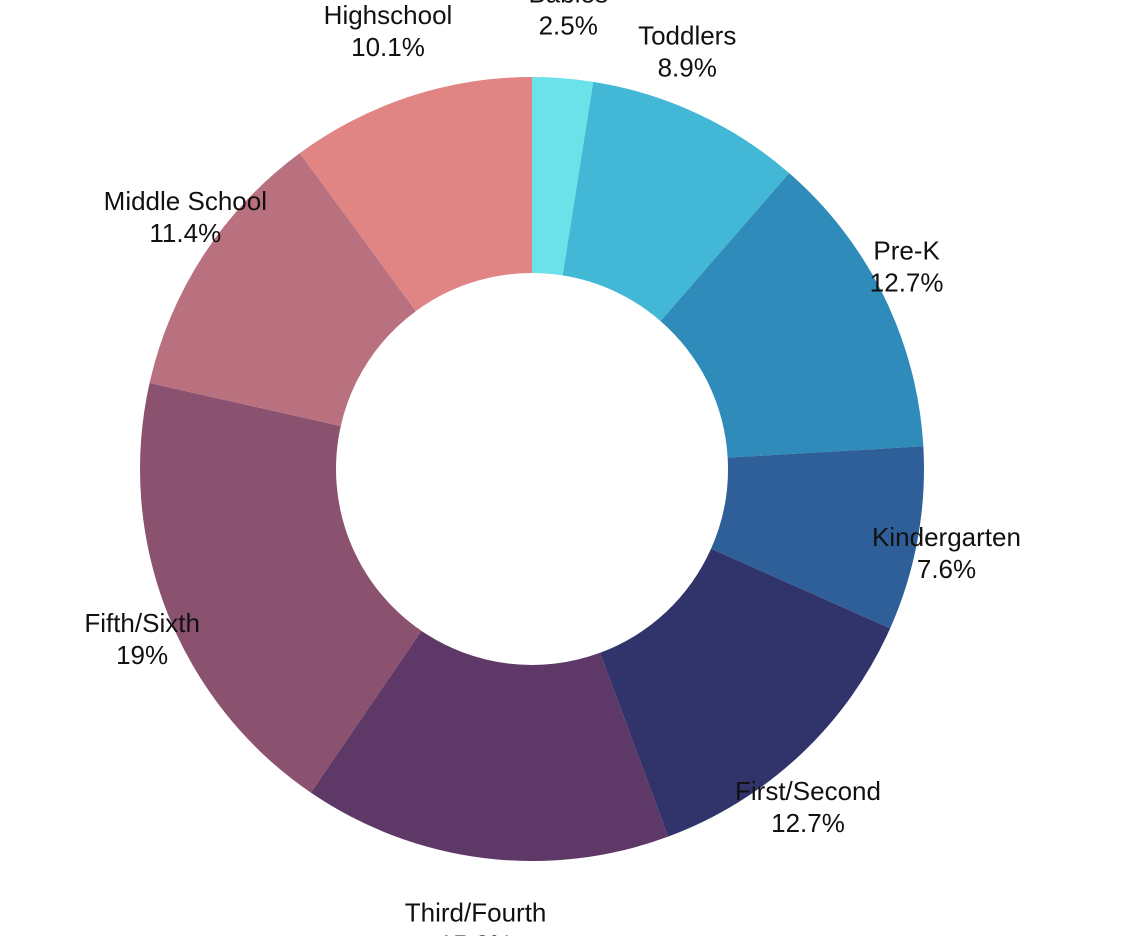  What do you see at coordinates (568, 4) in the screenshot?
I see `slice-label-babies: Babies` at bounding box center [568, 4].